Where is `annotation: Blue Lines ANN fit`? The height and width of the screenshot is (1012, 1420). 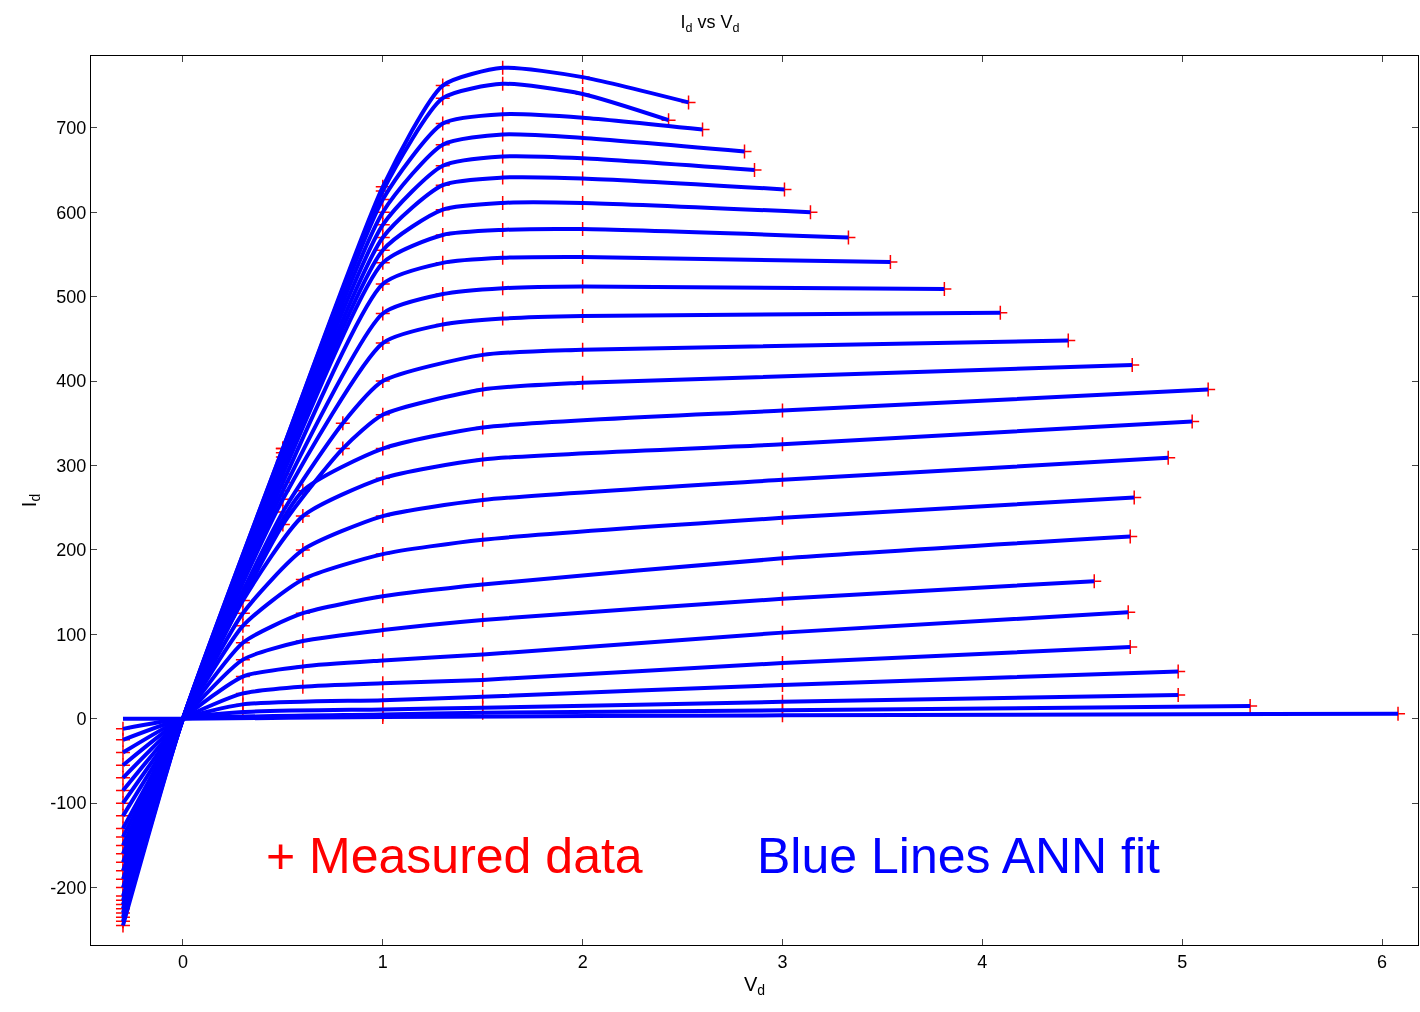 annotation: Blue Lines ANN fit is located at coordinates (959, 856).